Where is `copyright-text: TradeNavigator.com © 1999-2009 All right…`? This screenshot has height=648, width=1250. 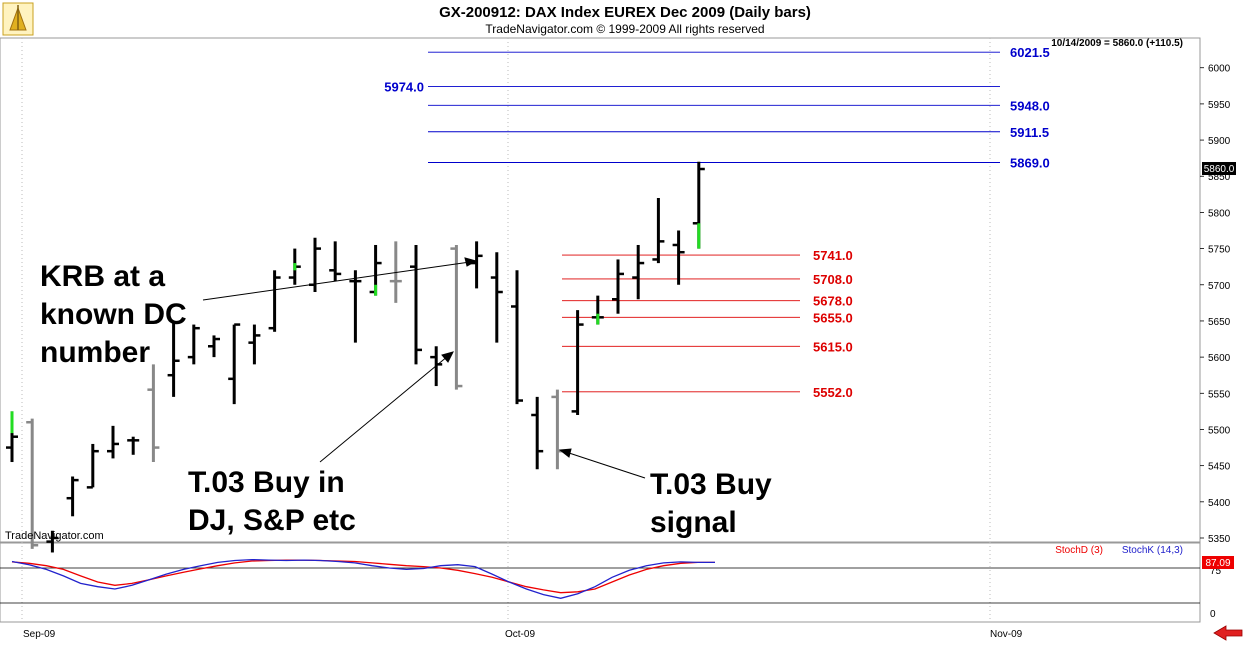
copyright-text: TradeNavigator.com © 1999-2009 All right… is located at coordinates (624, 29).